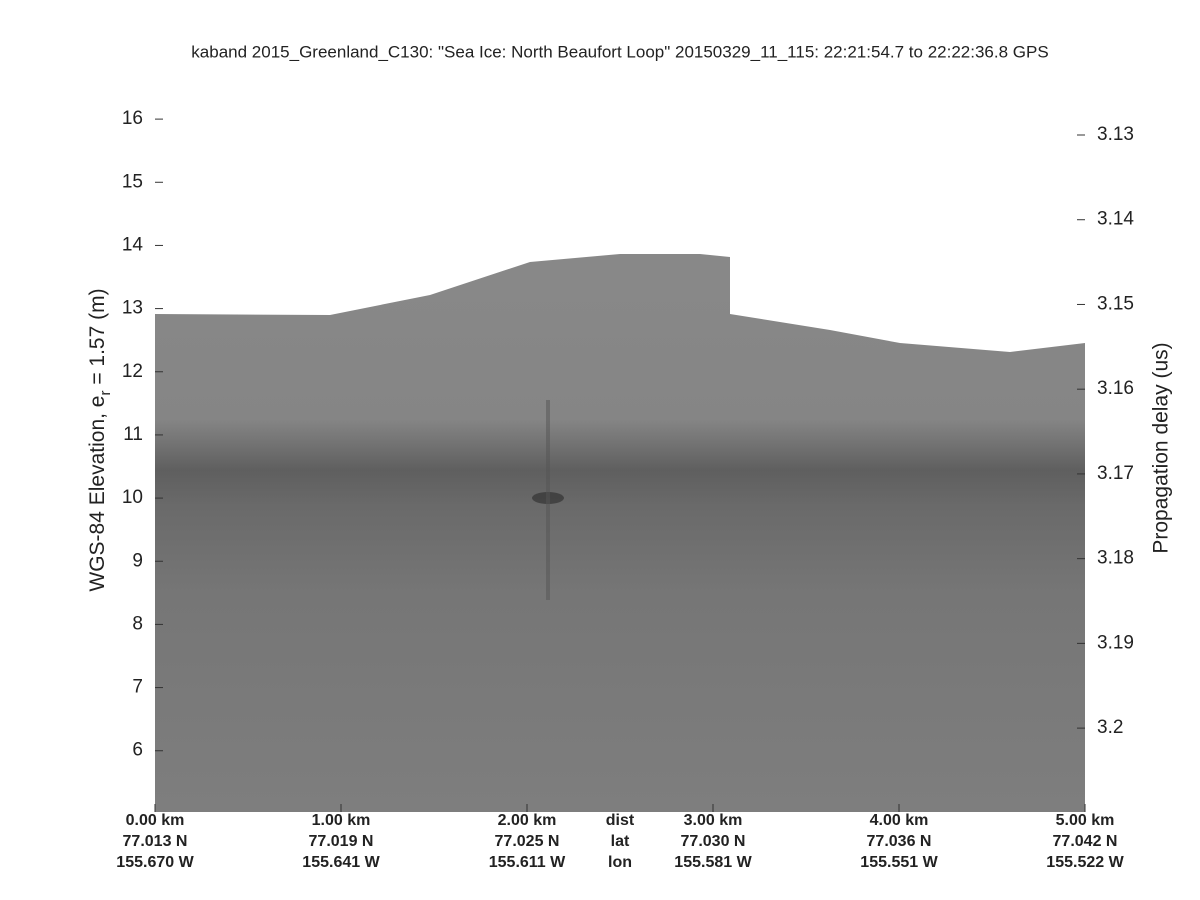 The image size is (1200, 900). What do you see at coordinates (1115, 219) in the screenshot?
I see `y2-tick-label: 3.14` at bounding box center [1115, 219].